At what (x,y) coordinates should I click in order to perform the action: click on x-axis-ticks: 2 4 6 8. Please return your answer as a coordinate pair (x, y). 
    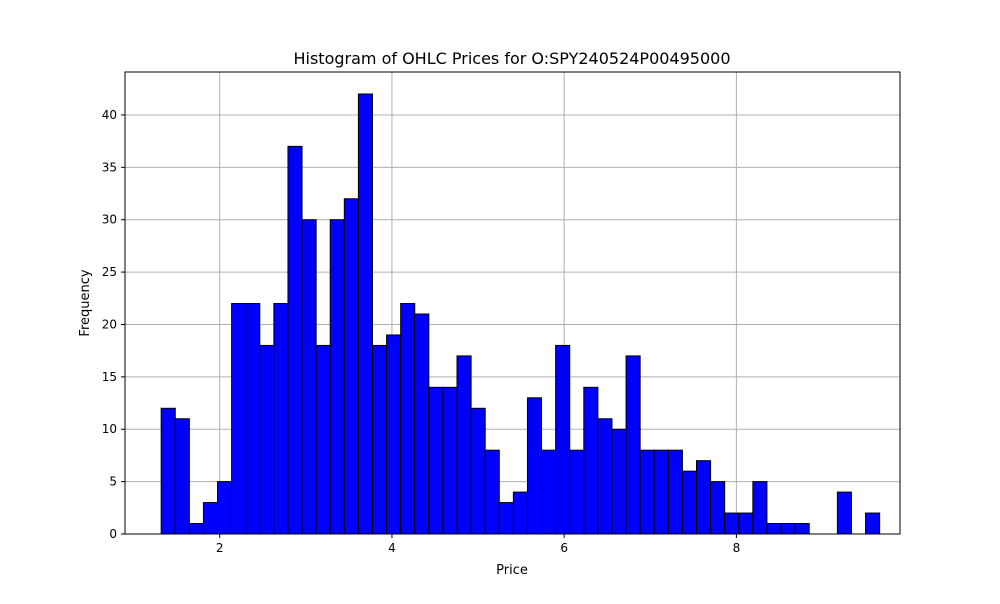
    Looking at the image, I should click on (478, 544).